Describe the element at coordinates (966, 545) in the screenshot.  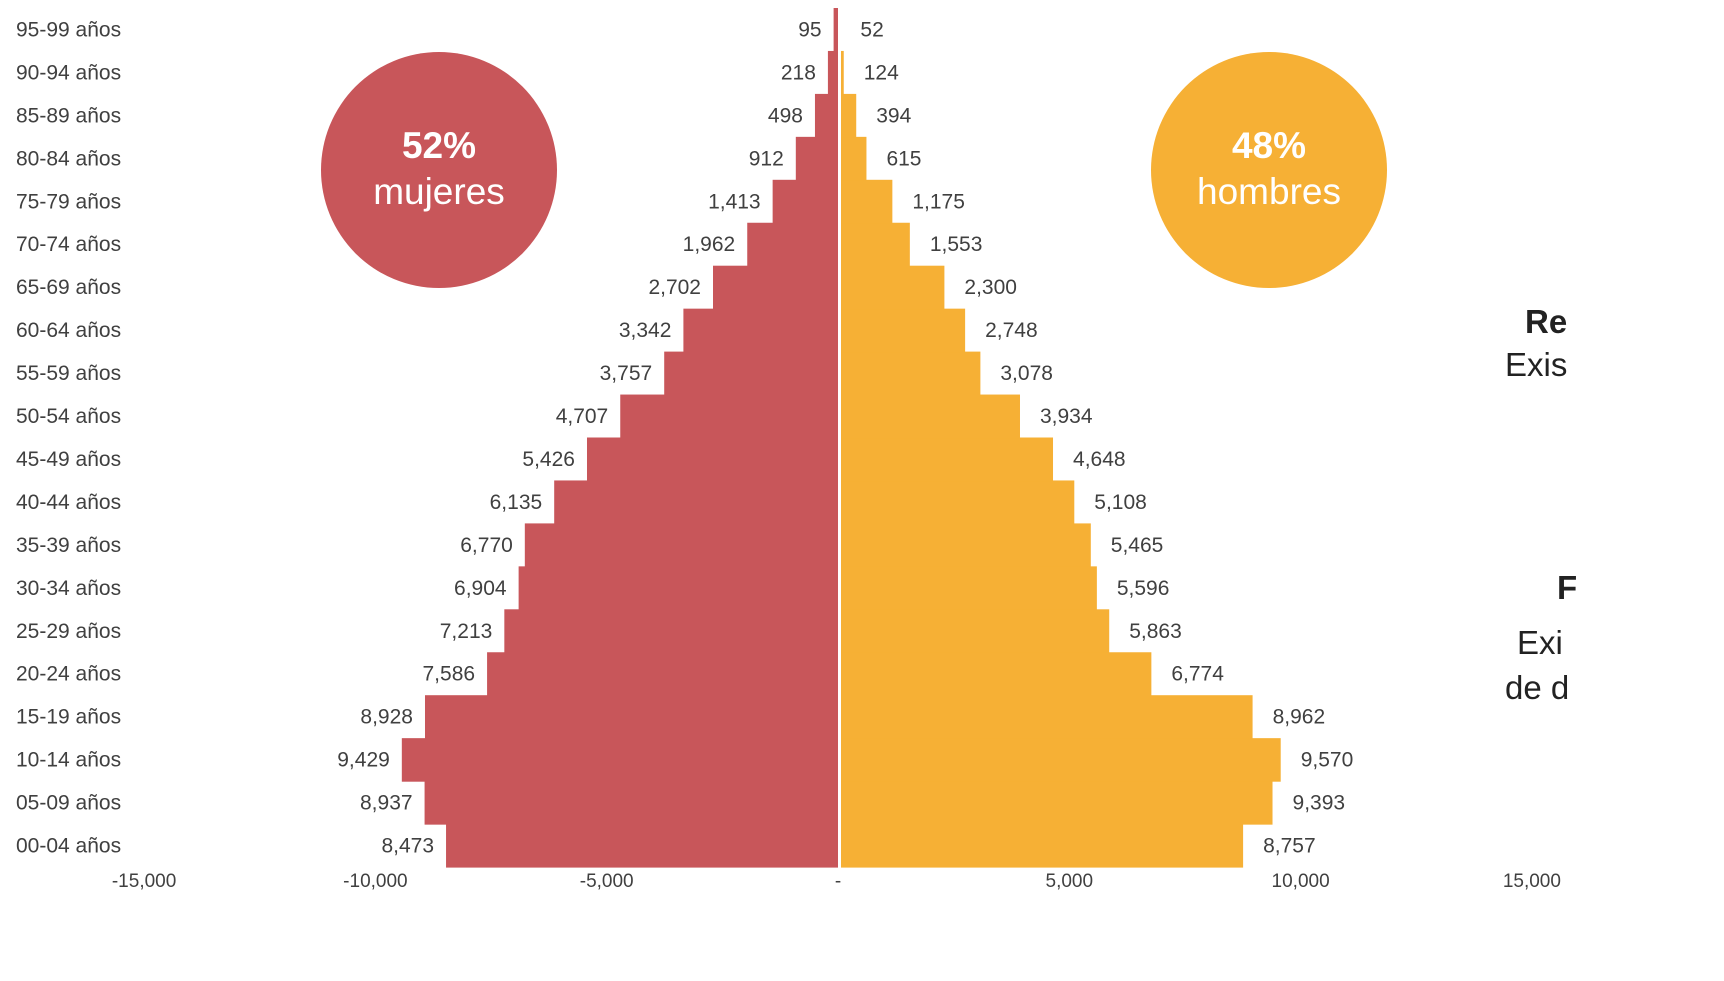
I see `men-bar-35-39-aos` at that location.